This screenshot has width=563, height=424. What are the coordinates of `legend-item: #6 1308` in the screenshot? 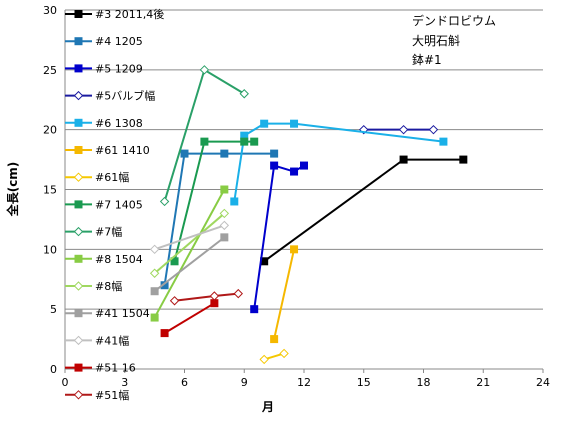 It's located at (104, 123).